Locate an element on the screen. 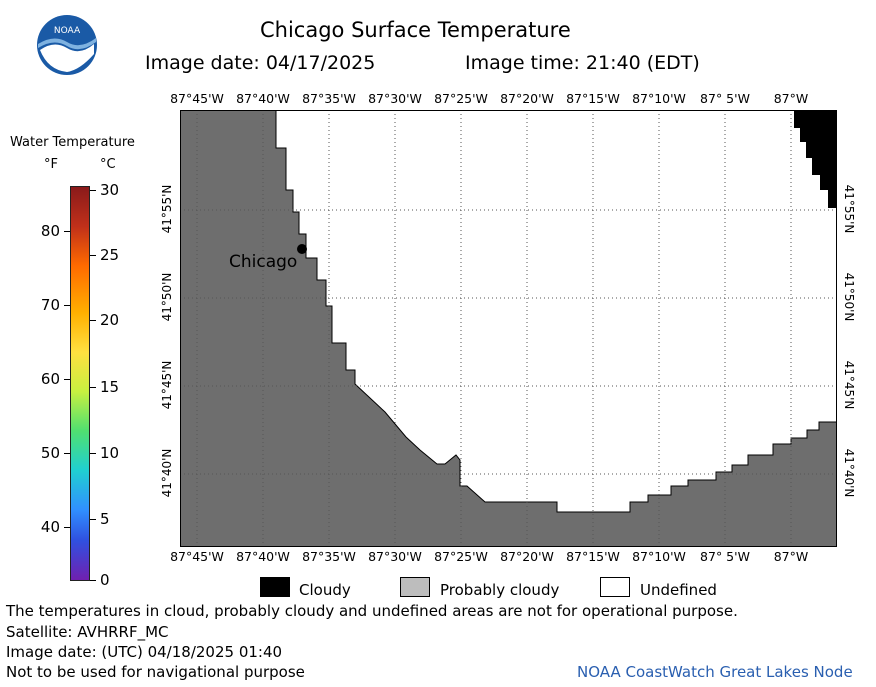 This screenshot has width=876, height=687. satellite: Satellite: AVHRRF_MC is located at coordinates (87, 632).